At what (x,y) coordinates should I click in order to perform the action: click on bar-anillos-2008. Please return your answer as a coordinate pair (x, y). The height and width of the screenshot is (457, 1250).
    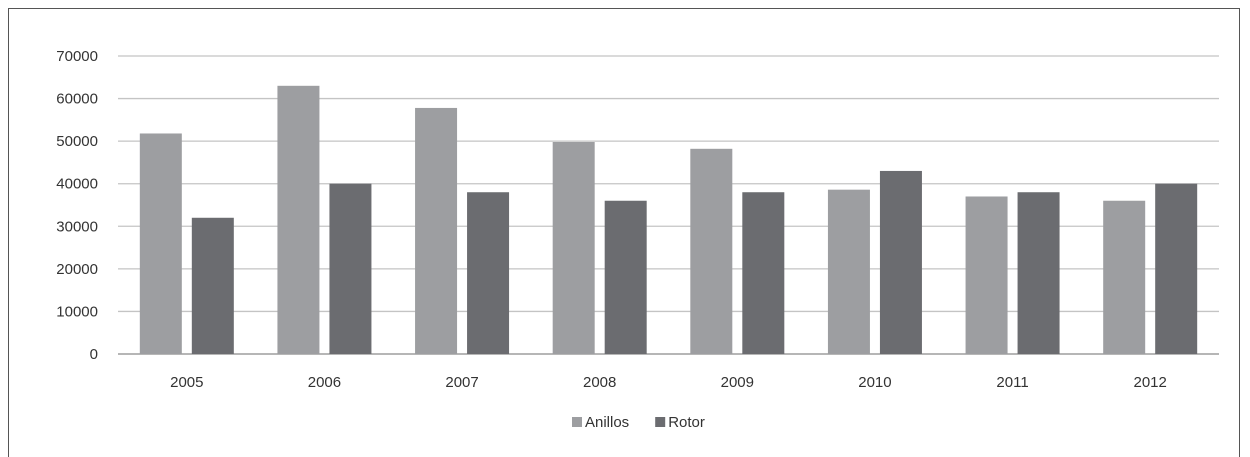
    Looking at the image, I should click on (573, 247).